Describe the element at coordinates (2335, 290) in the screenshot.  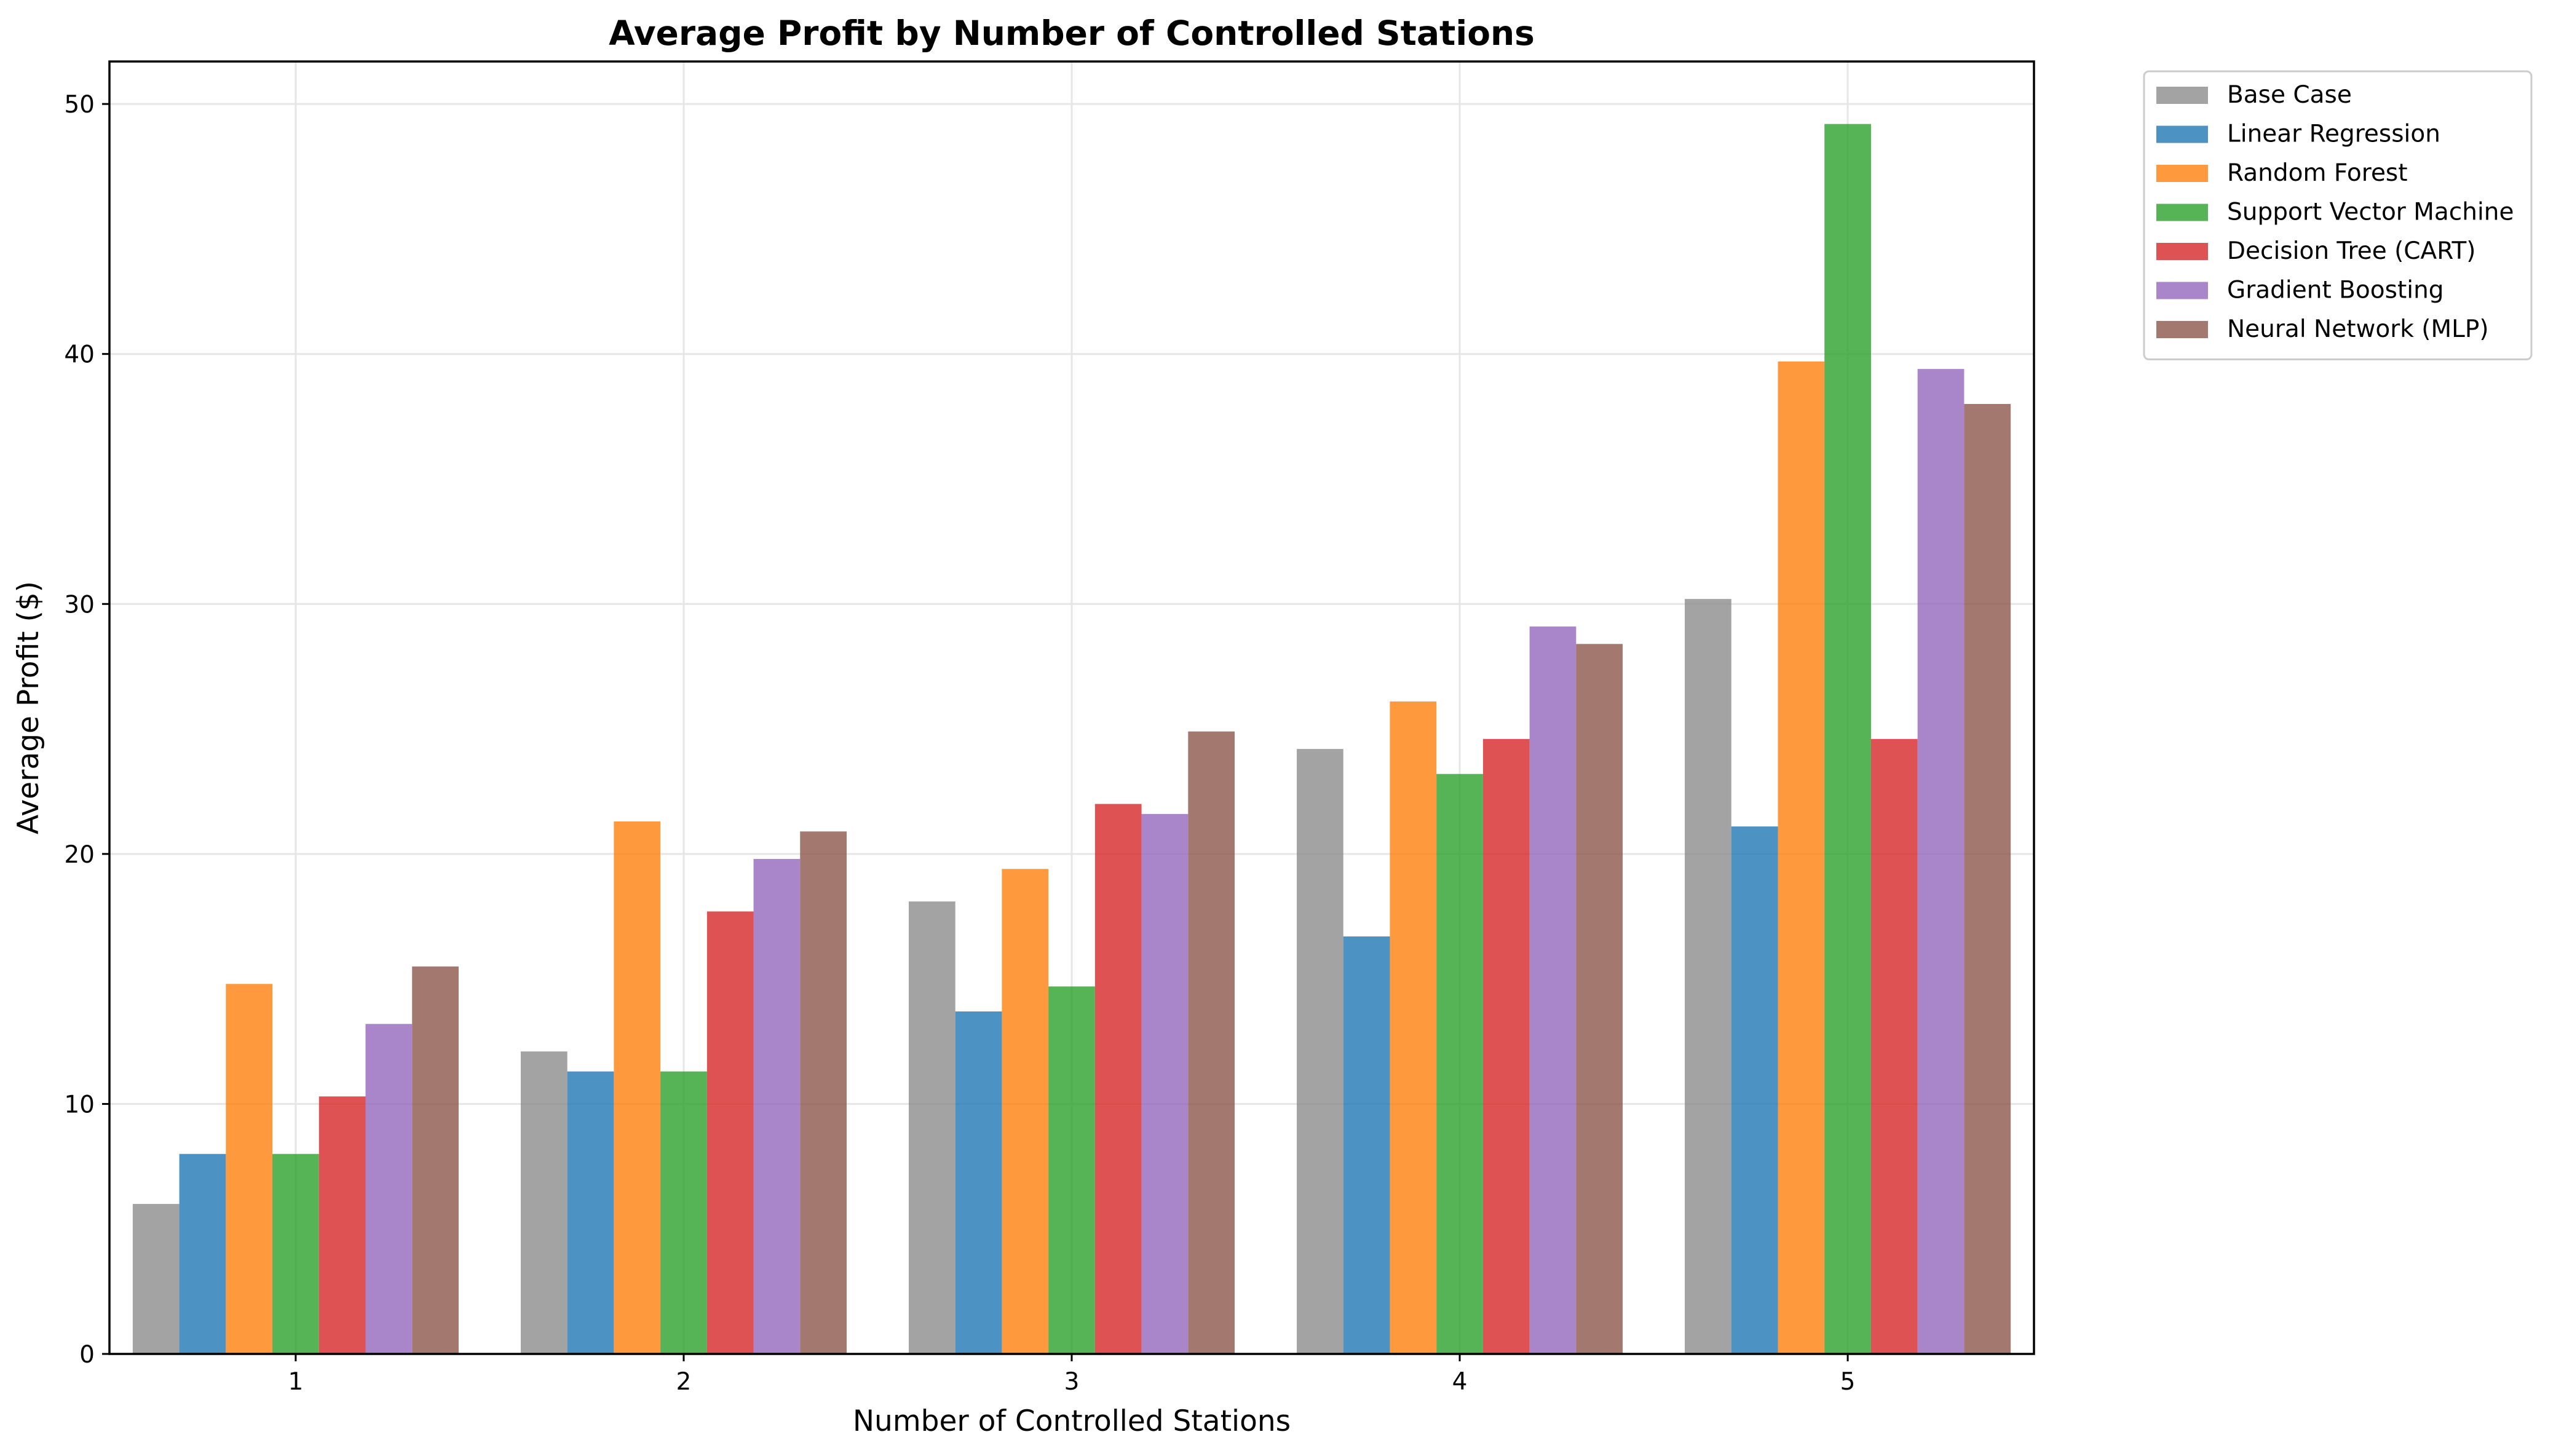
I see `legend-label: Gradient Boosting` at that location.